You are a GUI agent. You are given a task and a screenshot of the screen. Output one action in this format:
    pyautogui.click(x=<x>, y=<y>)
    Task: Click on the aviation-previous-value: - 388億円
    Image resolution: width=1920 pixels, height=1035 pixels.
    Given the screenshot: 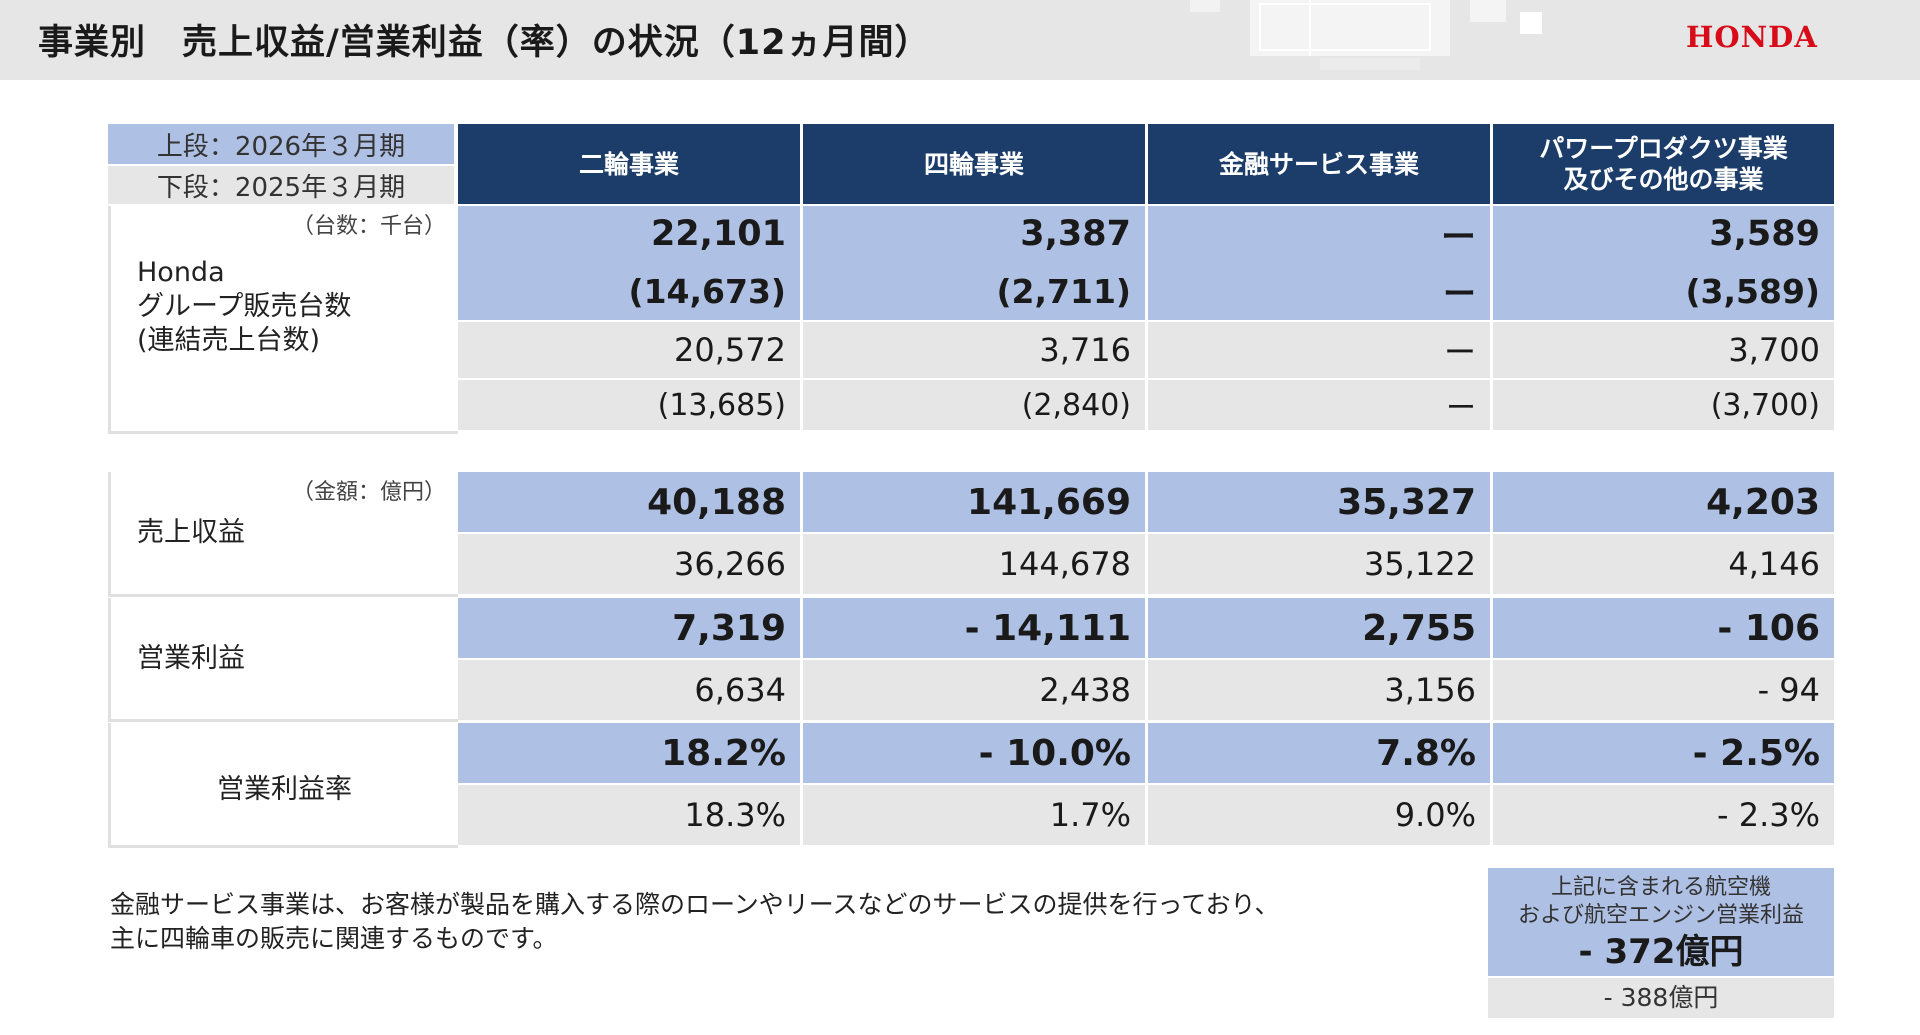 What is the action you would take?
    pyautogui.click(x=1661, y=998)
    